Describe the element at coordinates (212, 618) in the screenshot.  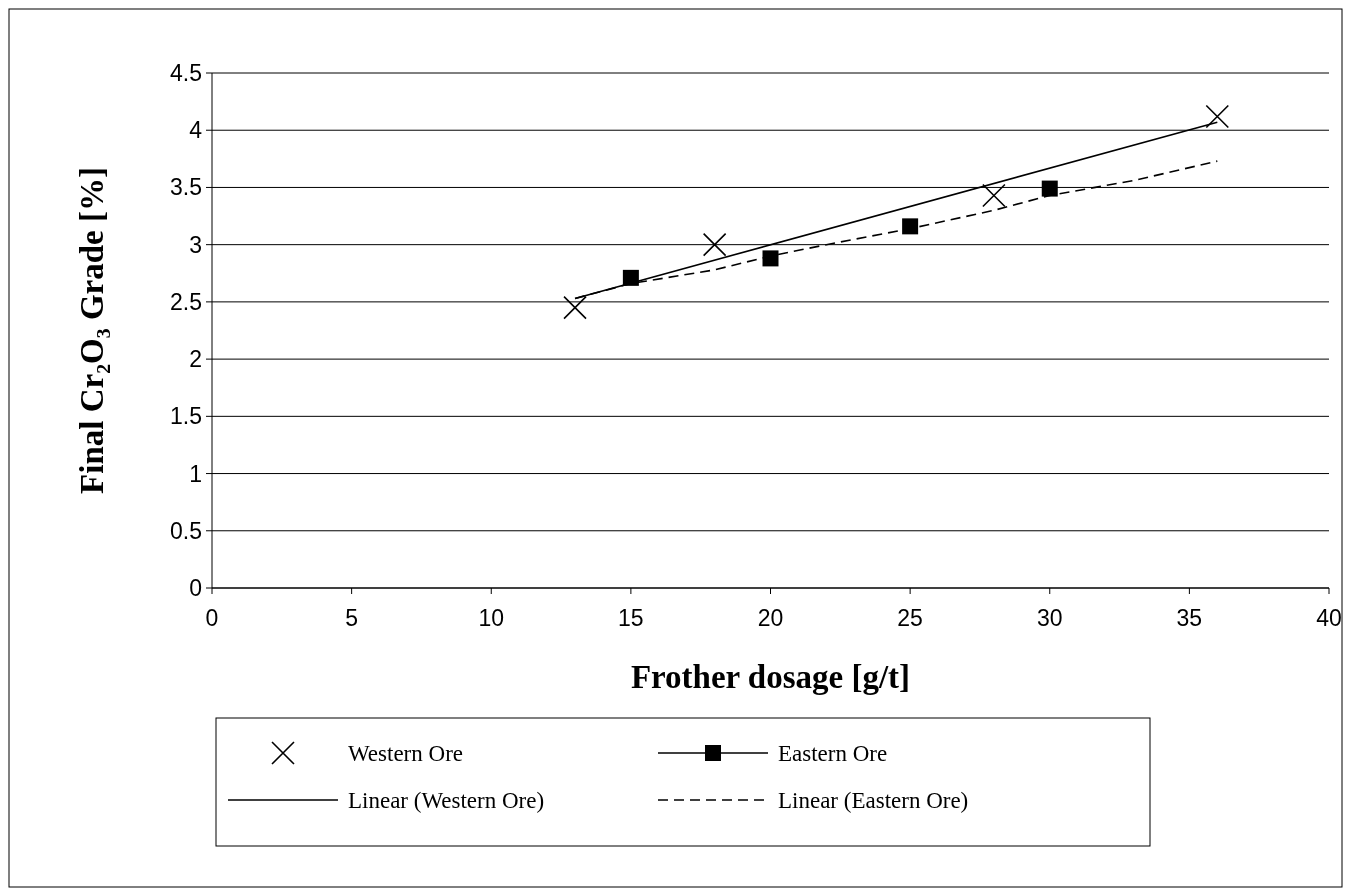
I see `x-tick-label: 0` at that location.